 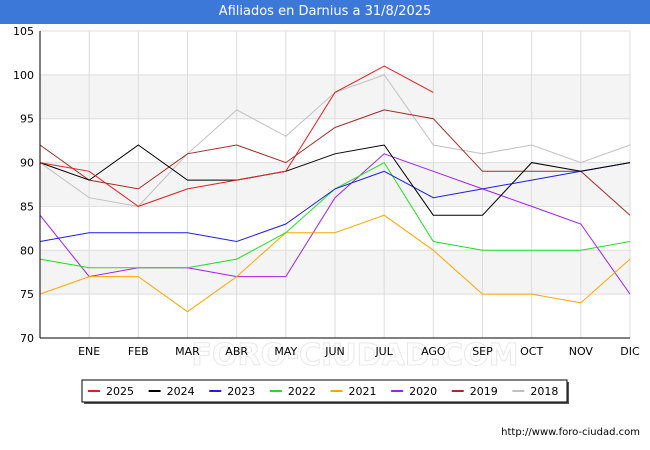 What do you see at coordinates (581, 351) in the screenshot?
I see `x-tick-label: NOV` at bounding box center [581, 351].